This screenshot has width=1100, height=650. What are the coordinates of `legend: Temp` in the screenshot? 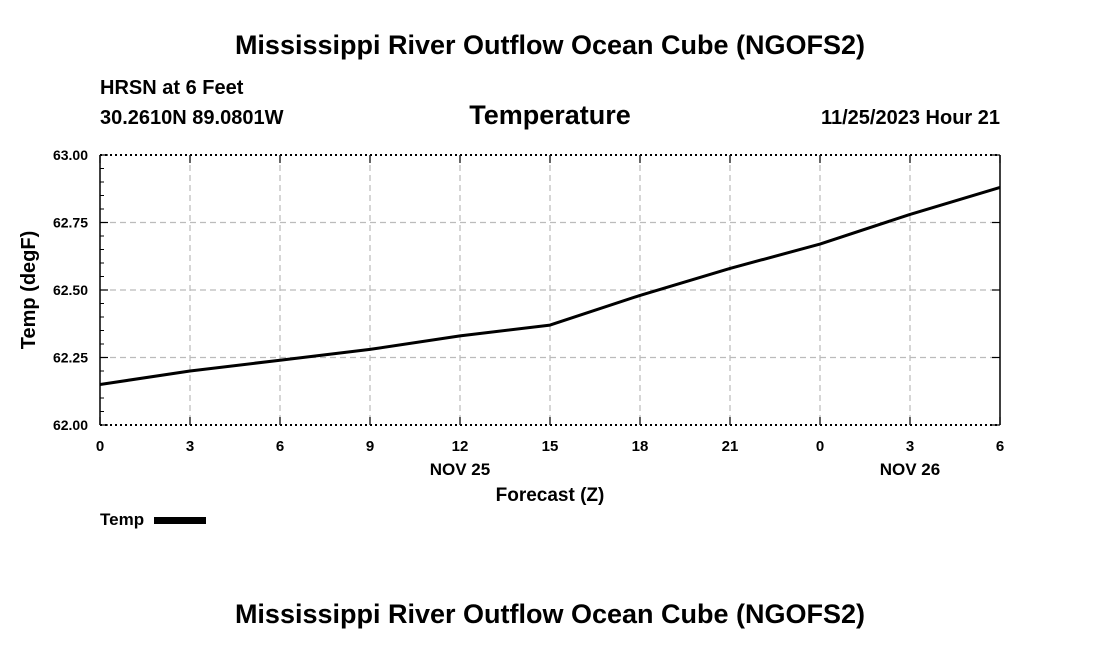 It's located at (153, 520).